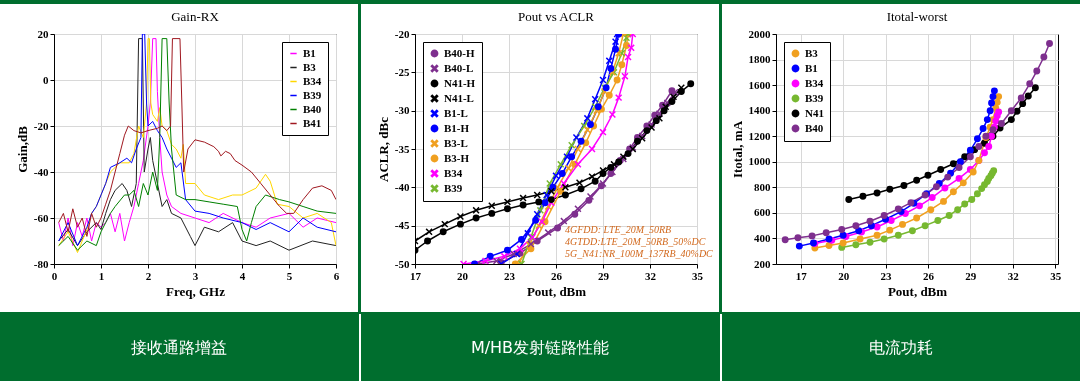 Image resolution: width=1080 pixels, height=381 pixels. I want to click on legend-label: N41-L, so click(459, 97).